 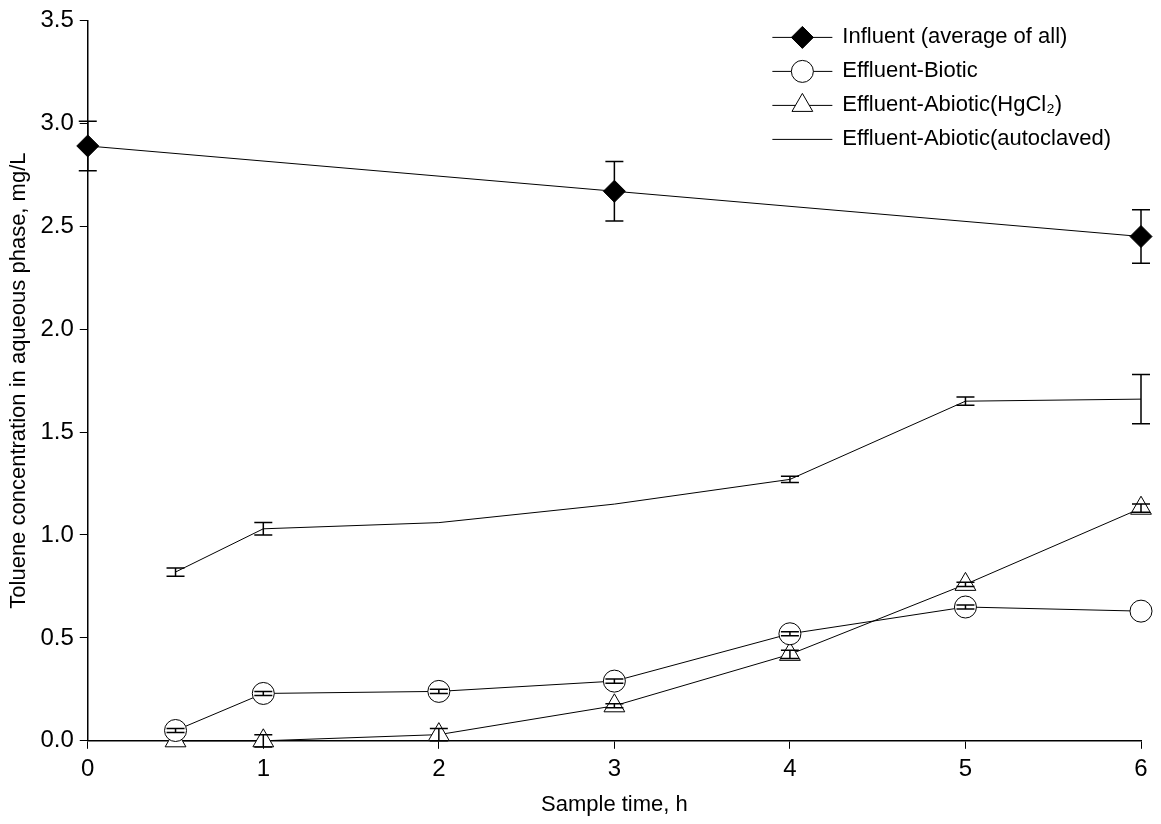 I want to click on y-tick-label: 3.0, so click(x=57, y=121).